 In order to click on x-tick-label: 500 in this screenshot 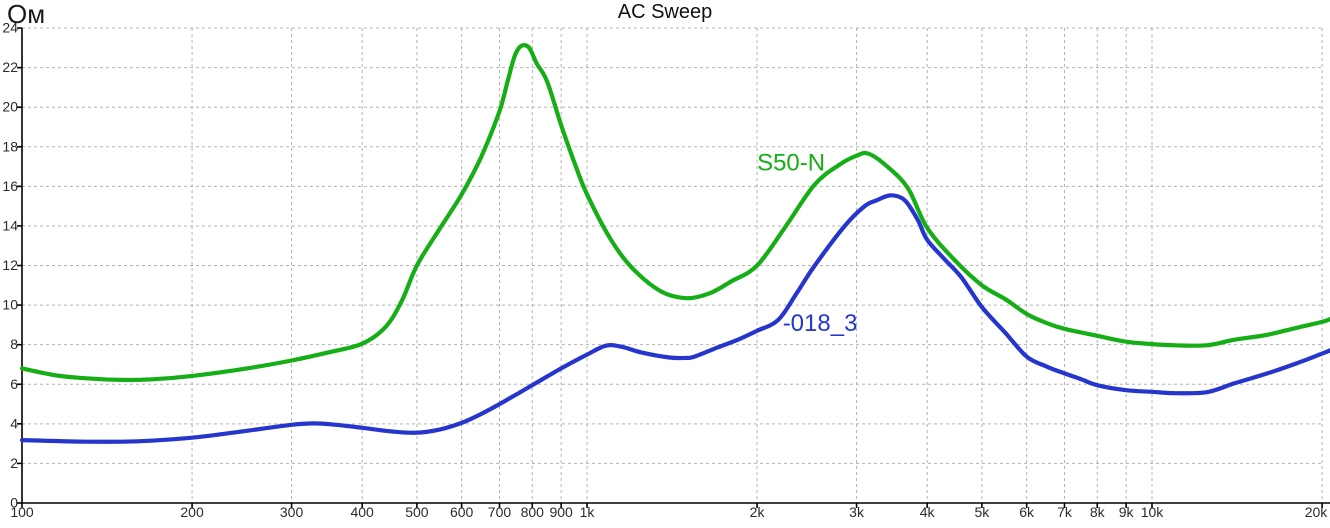, I will do `click(417, 512)`.